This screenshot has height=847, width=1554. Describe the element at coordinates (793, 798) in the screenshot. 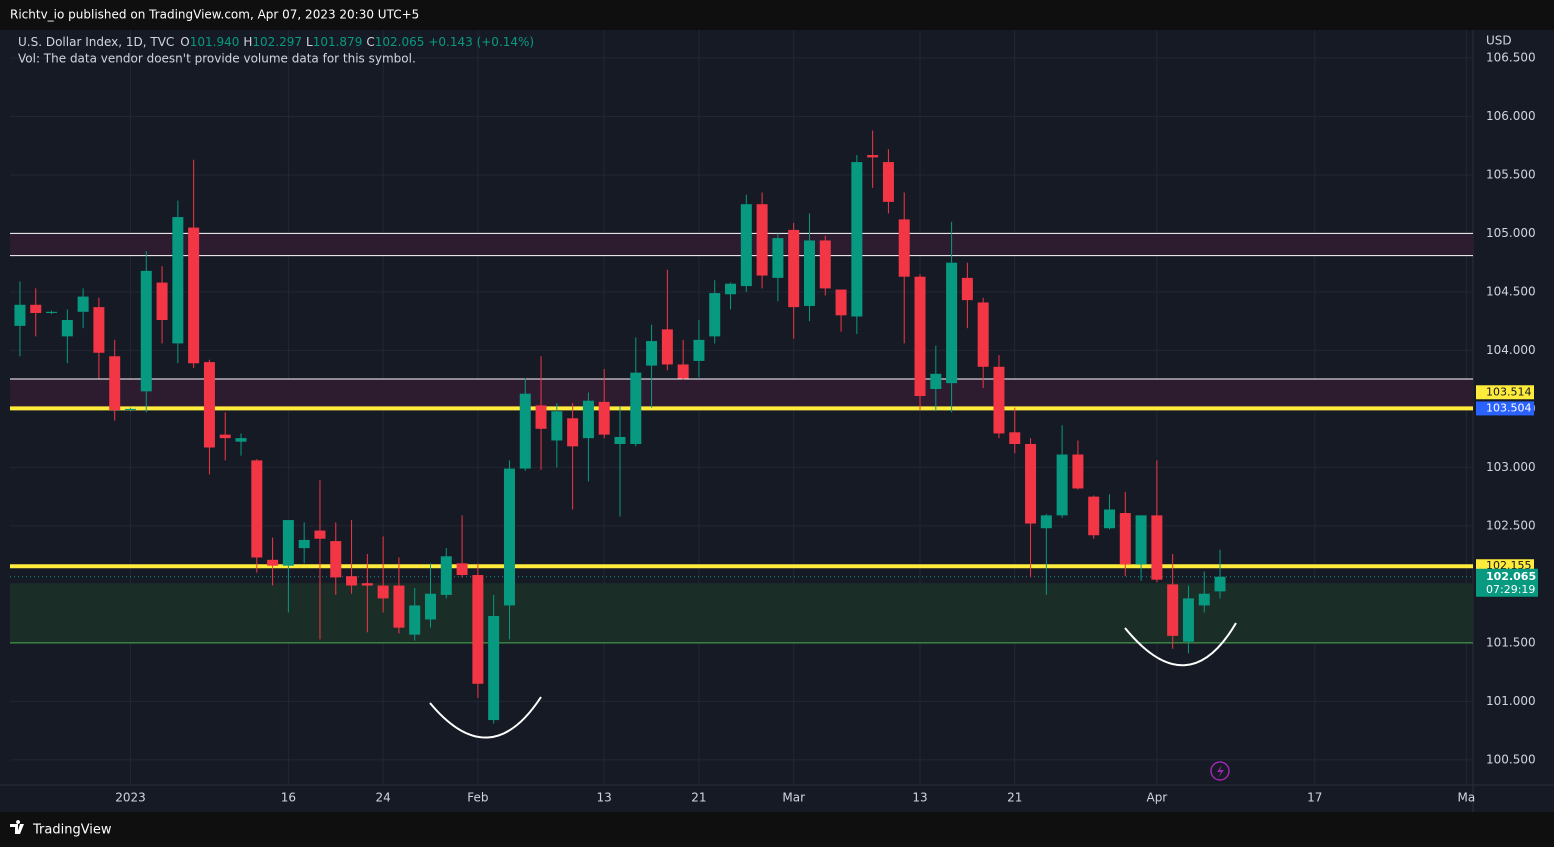

I see `x-tick-label: Mar` at that location.